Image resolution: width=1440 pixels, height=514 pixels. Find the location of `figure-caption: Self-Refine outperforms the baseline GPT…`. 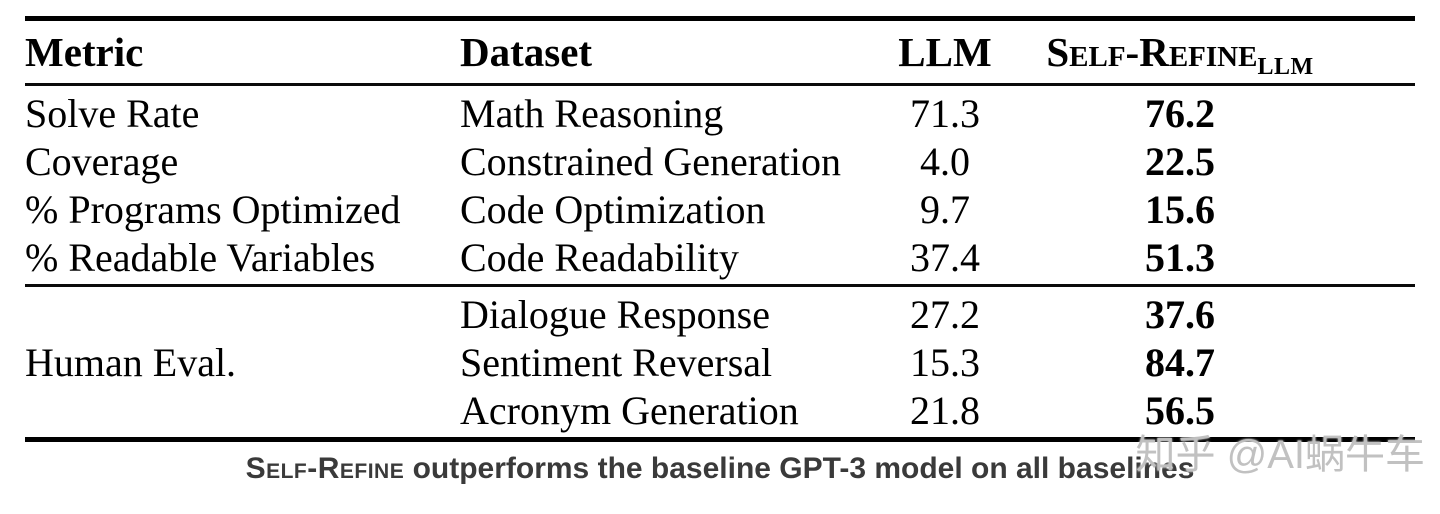

figure-caption: Self-Refine outperforms the baseline GPT… is located at coordinates (720, 469).